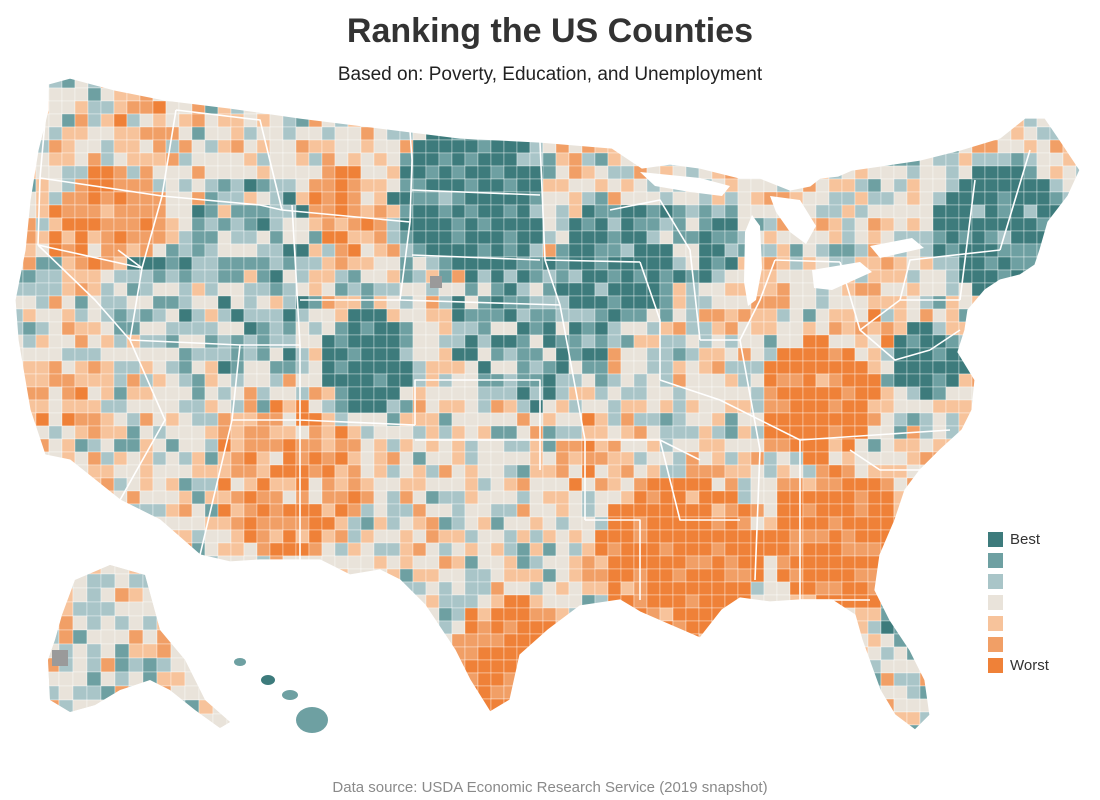 The image size is (1100, 800). Describe the element at coordinates (1018, 560) in the screenshot. I see `legend-item` at that location.